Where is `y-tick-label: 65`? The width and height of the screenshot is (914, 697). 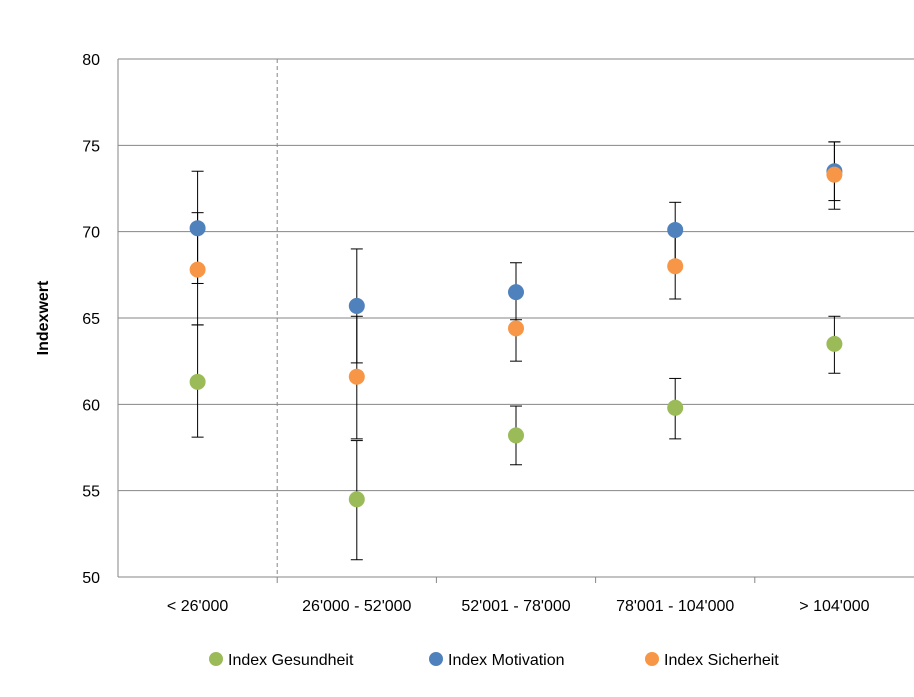 y-tick-label: 65 is located at coordinates (91, 319).